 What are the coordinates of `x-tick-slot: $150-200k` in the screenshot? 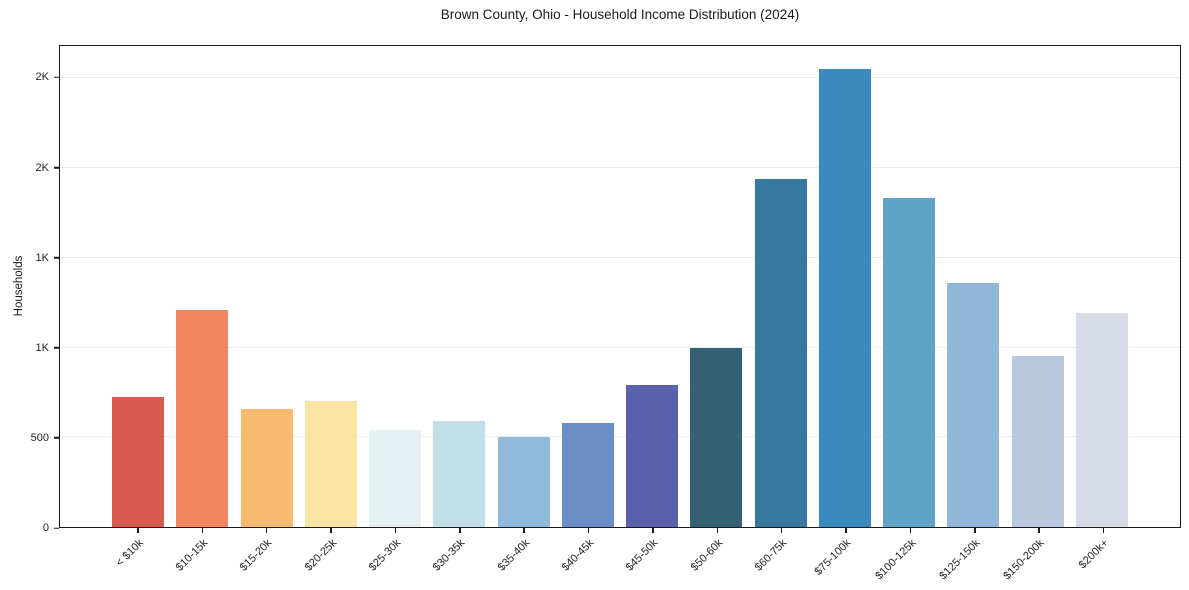 It's located at (1036, 559).